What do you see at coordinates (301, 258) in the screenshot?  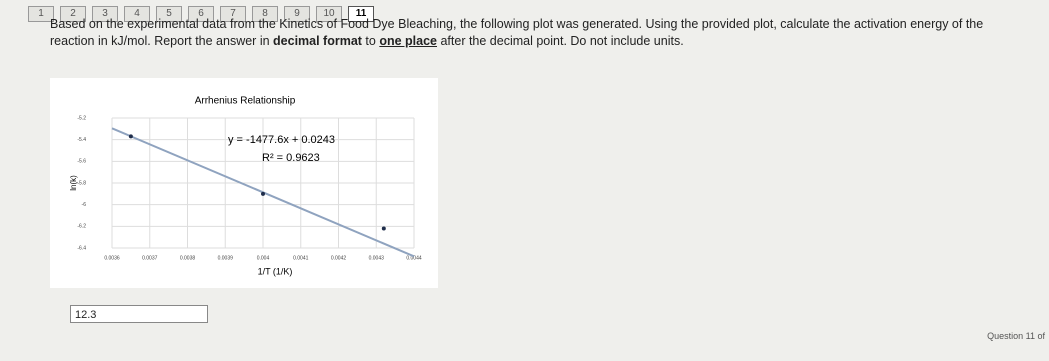 I see `x-tick-label: 0.0041` at bounding box center [301, 258].